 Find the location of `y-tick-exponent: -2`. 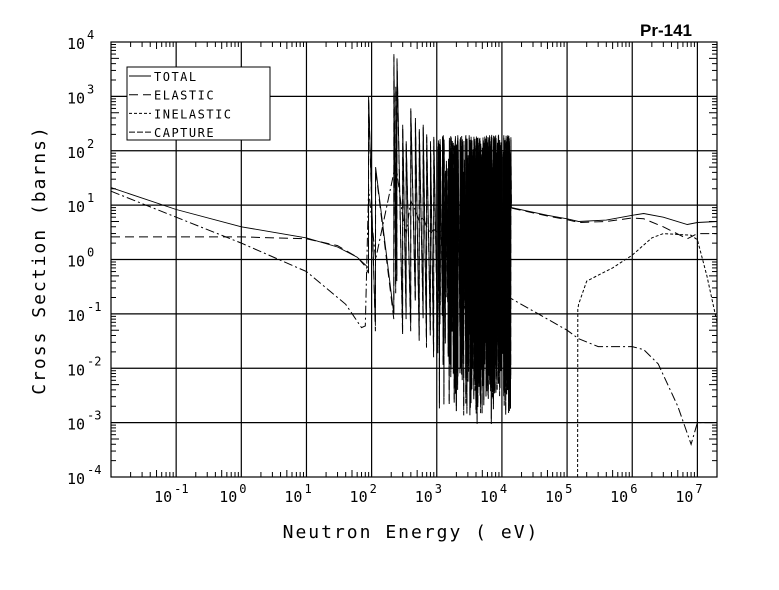

y-tick-exponent: -2 is located at coordinates (94, 361).